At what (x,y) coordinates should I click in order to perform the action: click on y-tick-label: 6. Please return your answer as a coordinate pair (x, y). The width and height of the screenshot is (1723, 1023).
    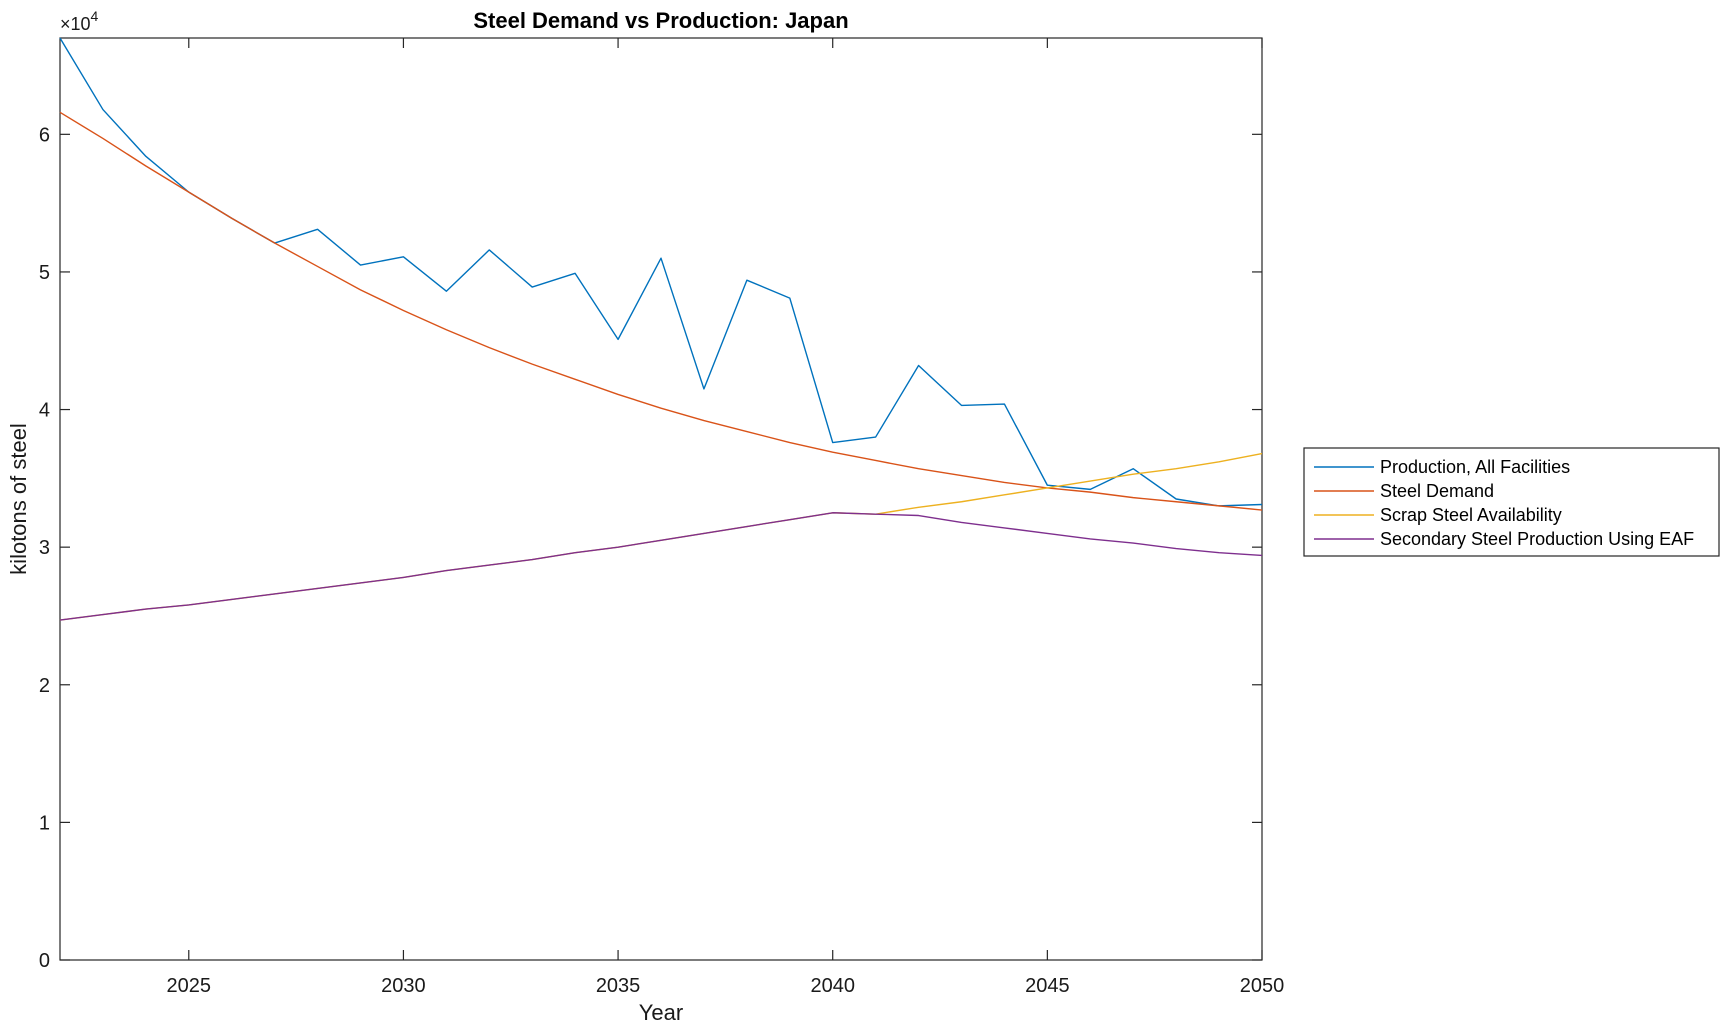
    Looking at the image, I should click on (44, 135).